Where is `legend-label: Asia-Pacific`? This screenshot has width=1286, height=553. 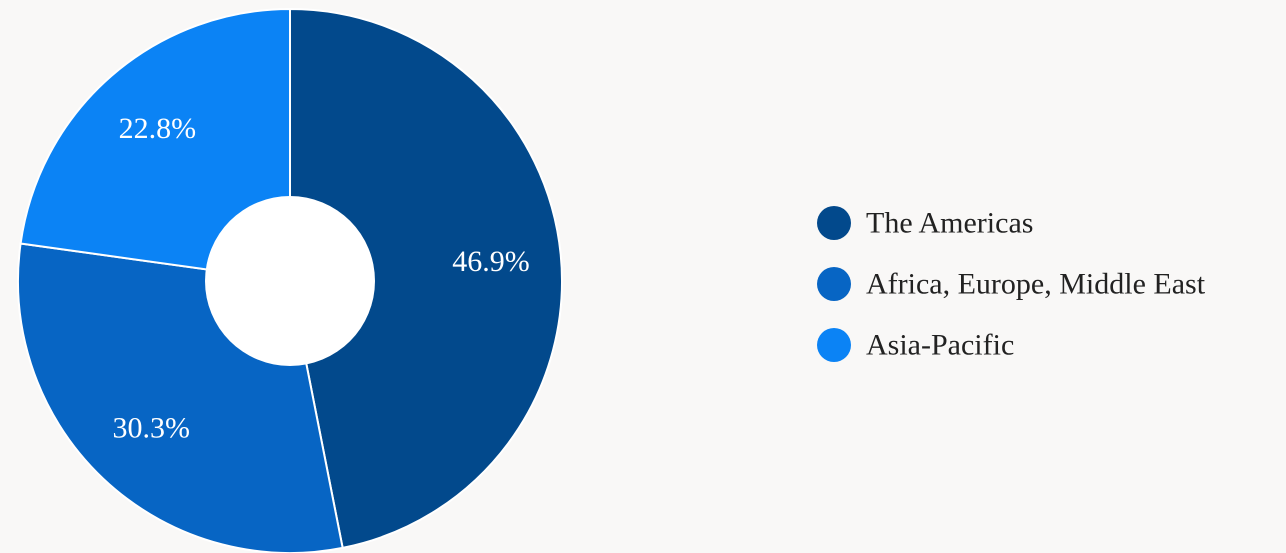 legend-label: Asia-Pacific is located at coordinates (940, 345).